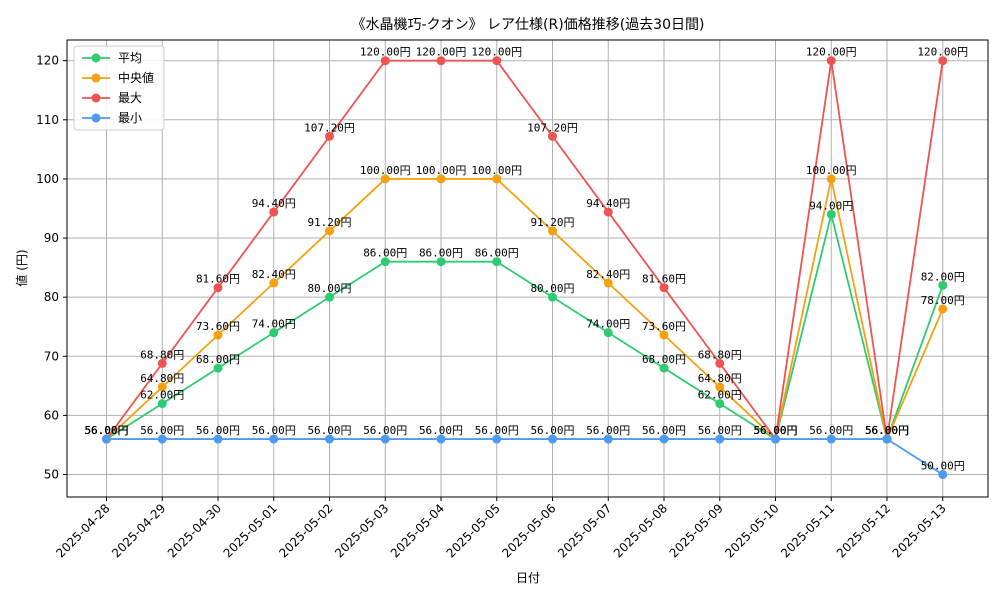 This screenshot has height=600, width=1000. Describe the element at coordinates (130, 118) in the screenshot. I see `legend-label: 最小` at that location.